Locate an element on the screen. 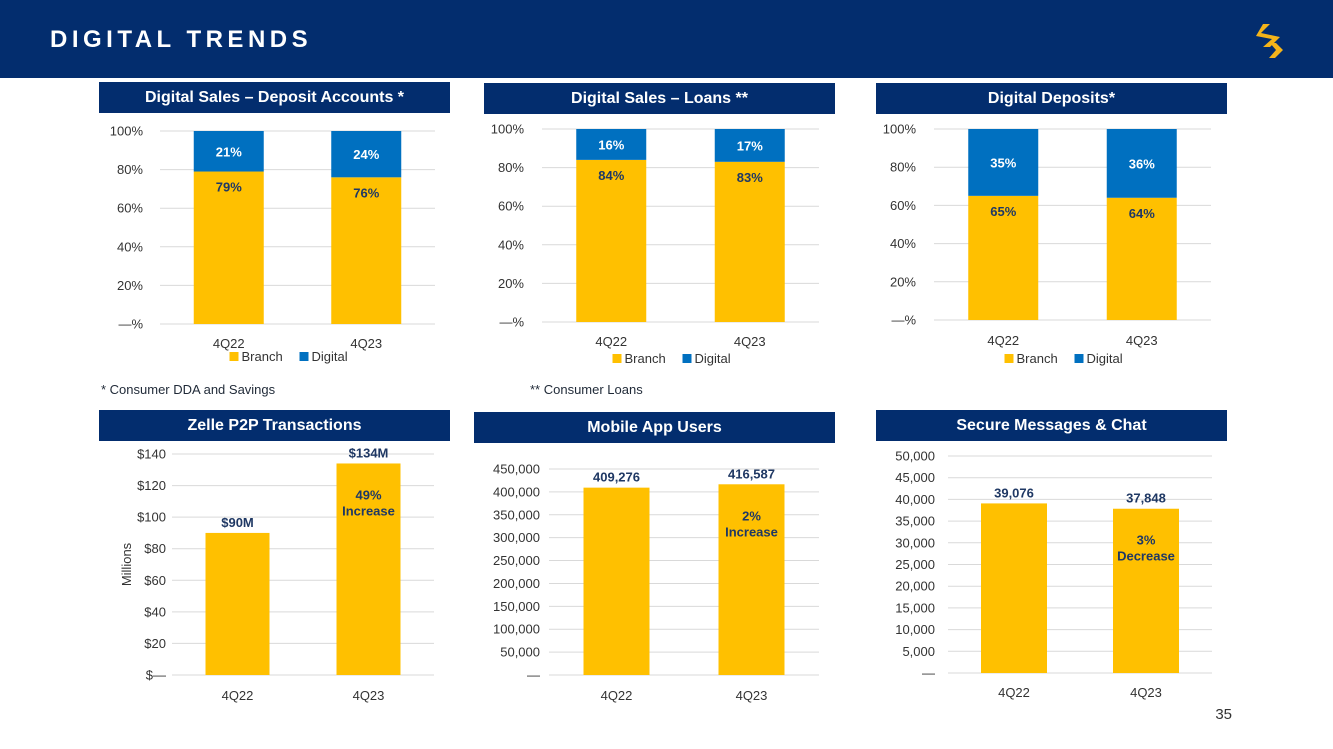 The image size is (1333, 749). loans-y-tick-label: 80% is located at coordinates (511, 167).